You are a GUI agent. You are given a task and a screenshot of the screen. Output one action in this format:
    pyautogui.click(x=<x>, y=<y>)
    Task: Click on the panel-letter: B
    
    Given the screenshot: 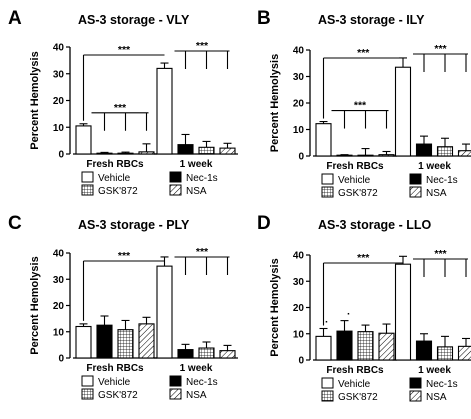 What is the action you would take?
    pyautogui.click(x=264, y=18)
    